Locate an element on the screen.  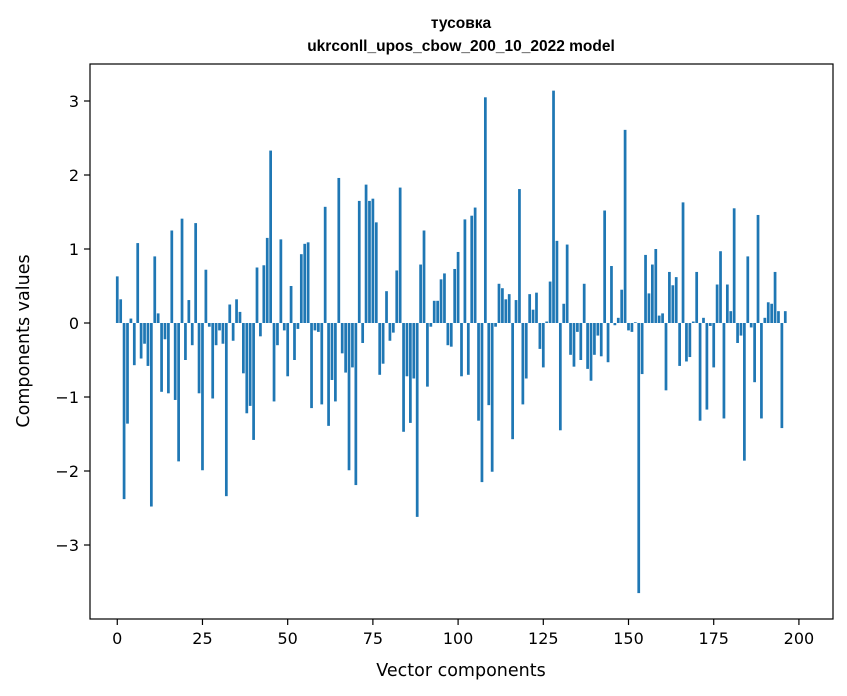
x-tick-label: 0 is located at coordinates (117, 638).